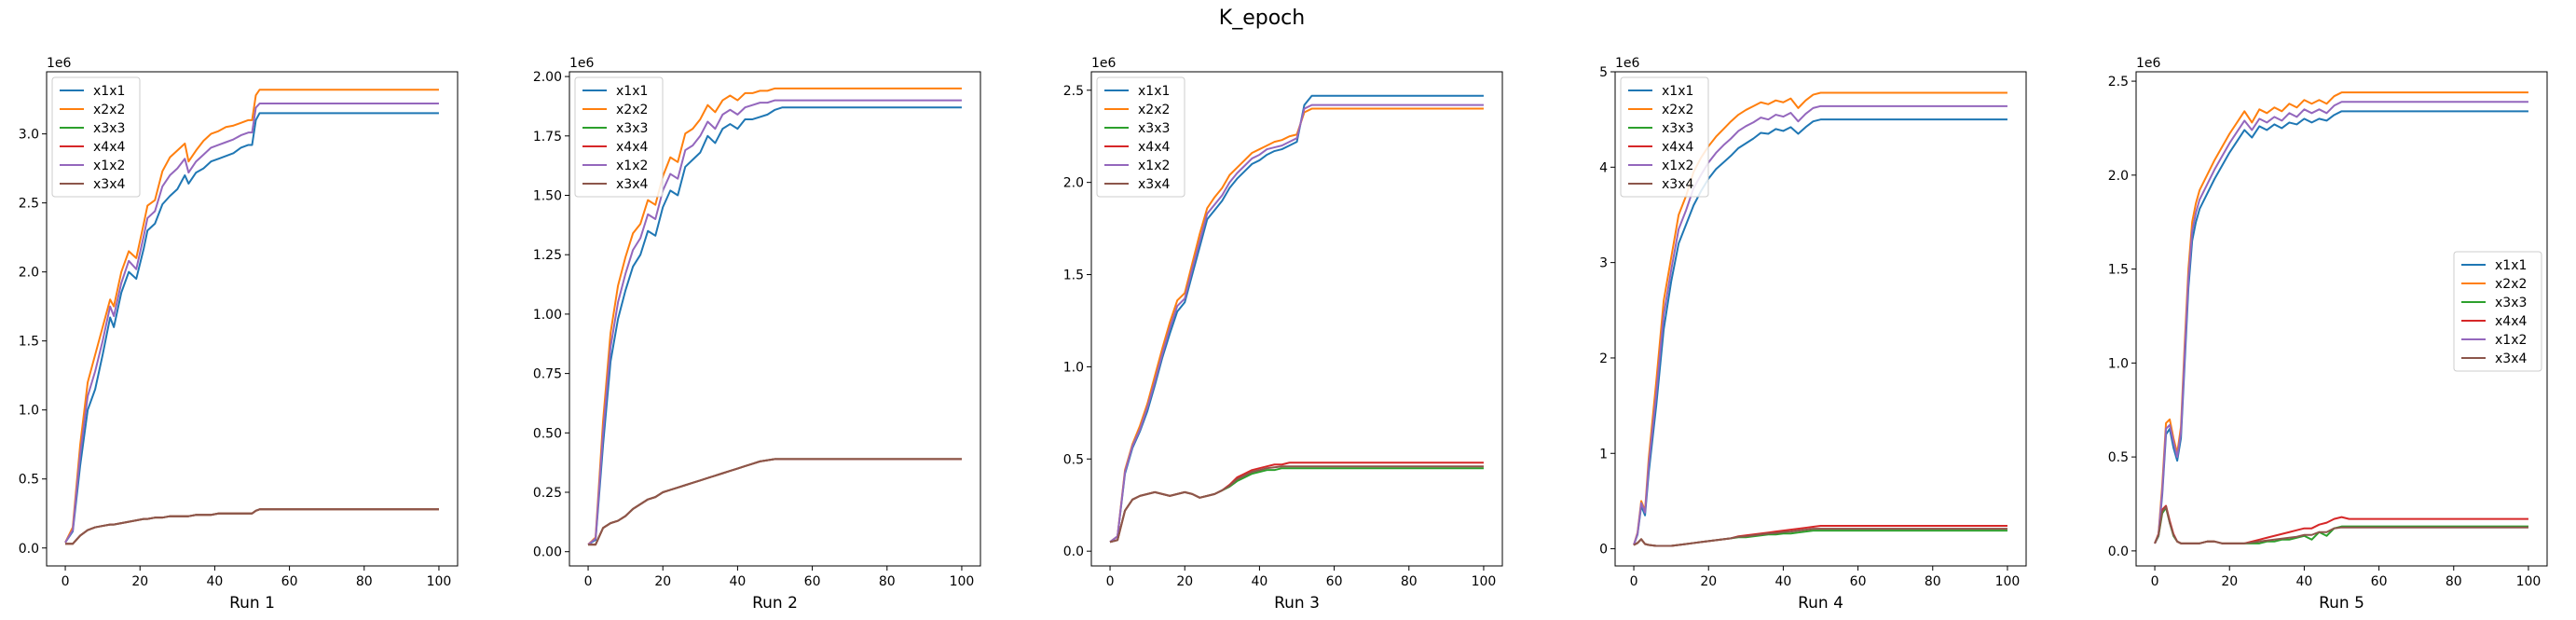 Image resolution: width=2576 pixels, height=620 pixels. Describe the element at coordinates (2341, 603) in the screenshot. I see `x-axis-label: Run 5` at that location.